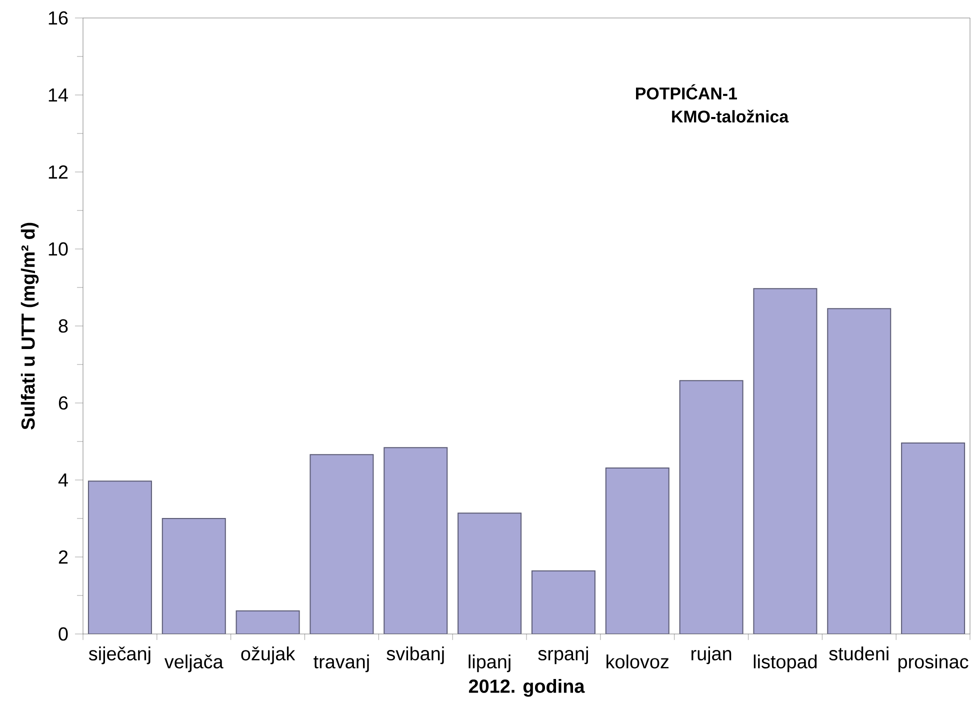 The image size is (978, 722). What do you see at coordinates (637, 661) in the screenshot?
I see `x-tick-label: kolovoz` at bounding box center [637, 661].